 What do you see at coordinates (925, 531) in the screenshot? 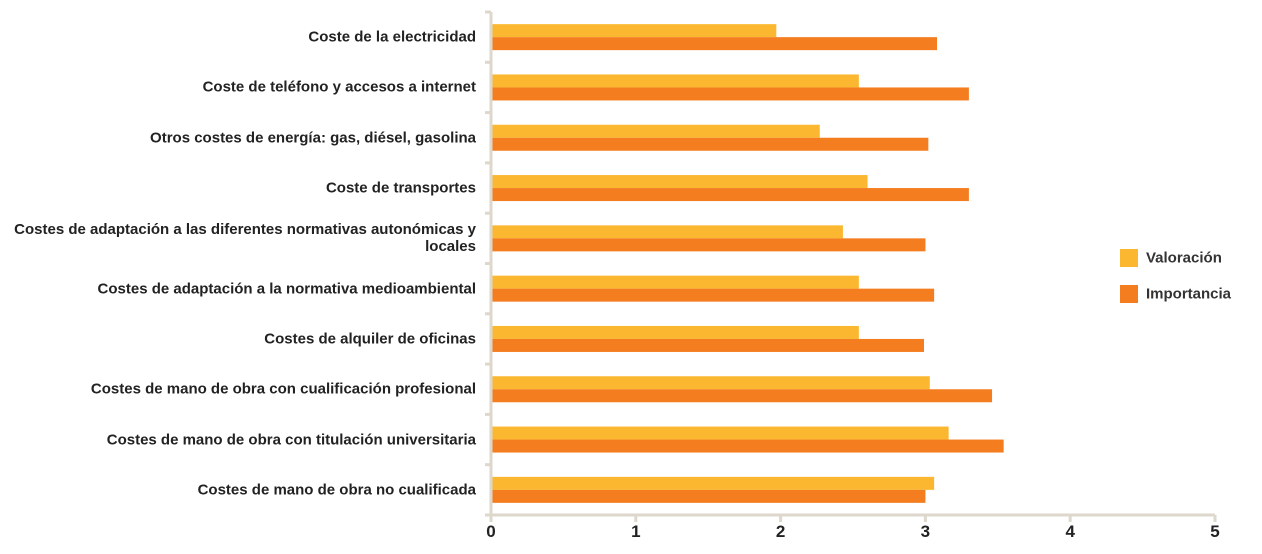
I see `x-tick-label: 3` at bounding box center [925, 531].